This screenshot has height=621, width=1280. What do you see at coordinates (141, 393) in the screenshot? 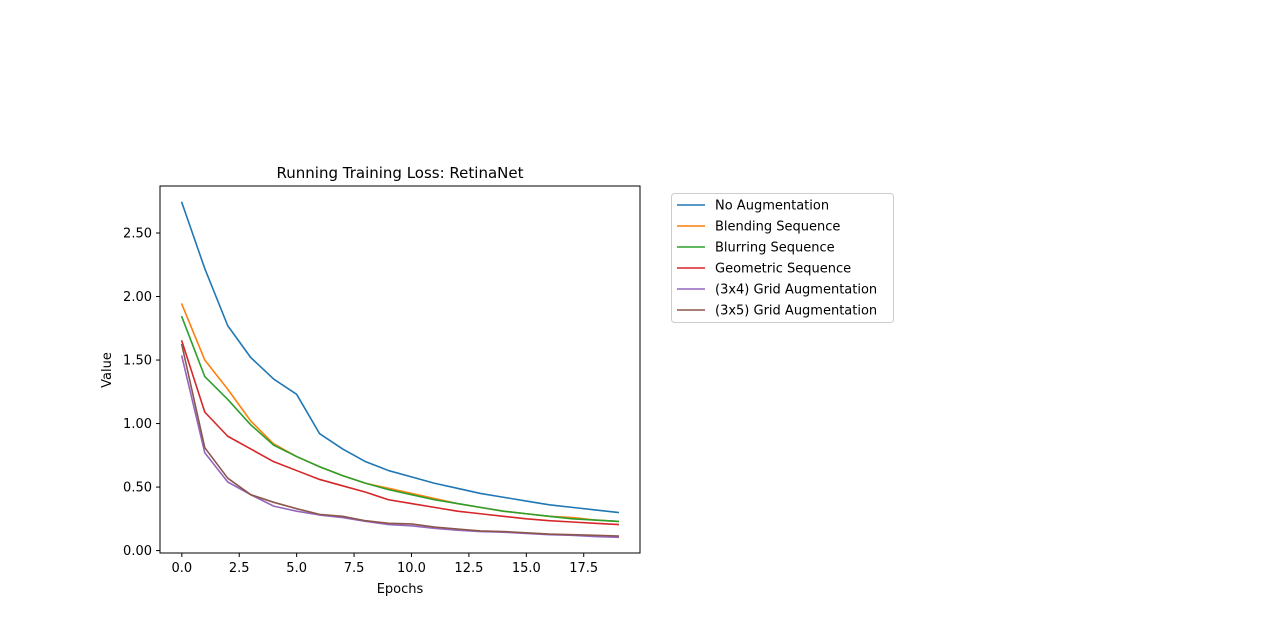
I see `y-axis: 0.00 0.50 1.00 1.50 2.00 2.50` at bounding box center [141, 393].